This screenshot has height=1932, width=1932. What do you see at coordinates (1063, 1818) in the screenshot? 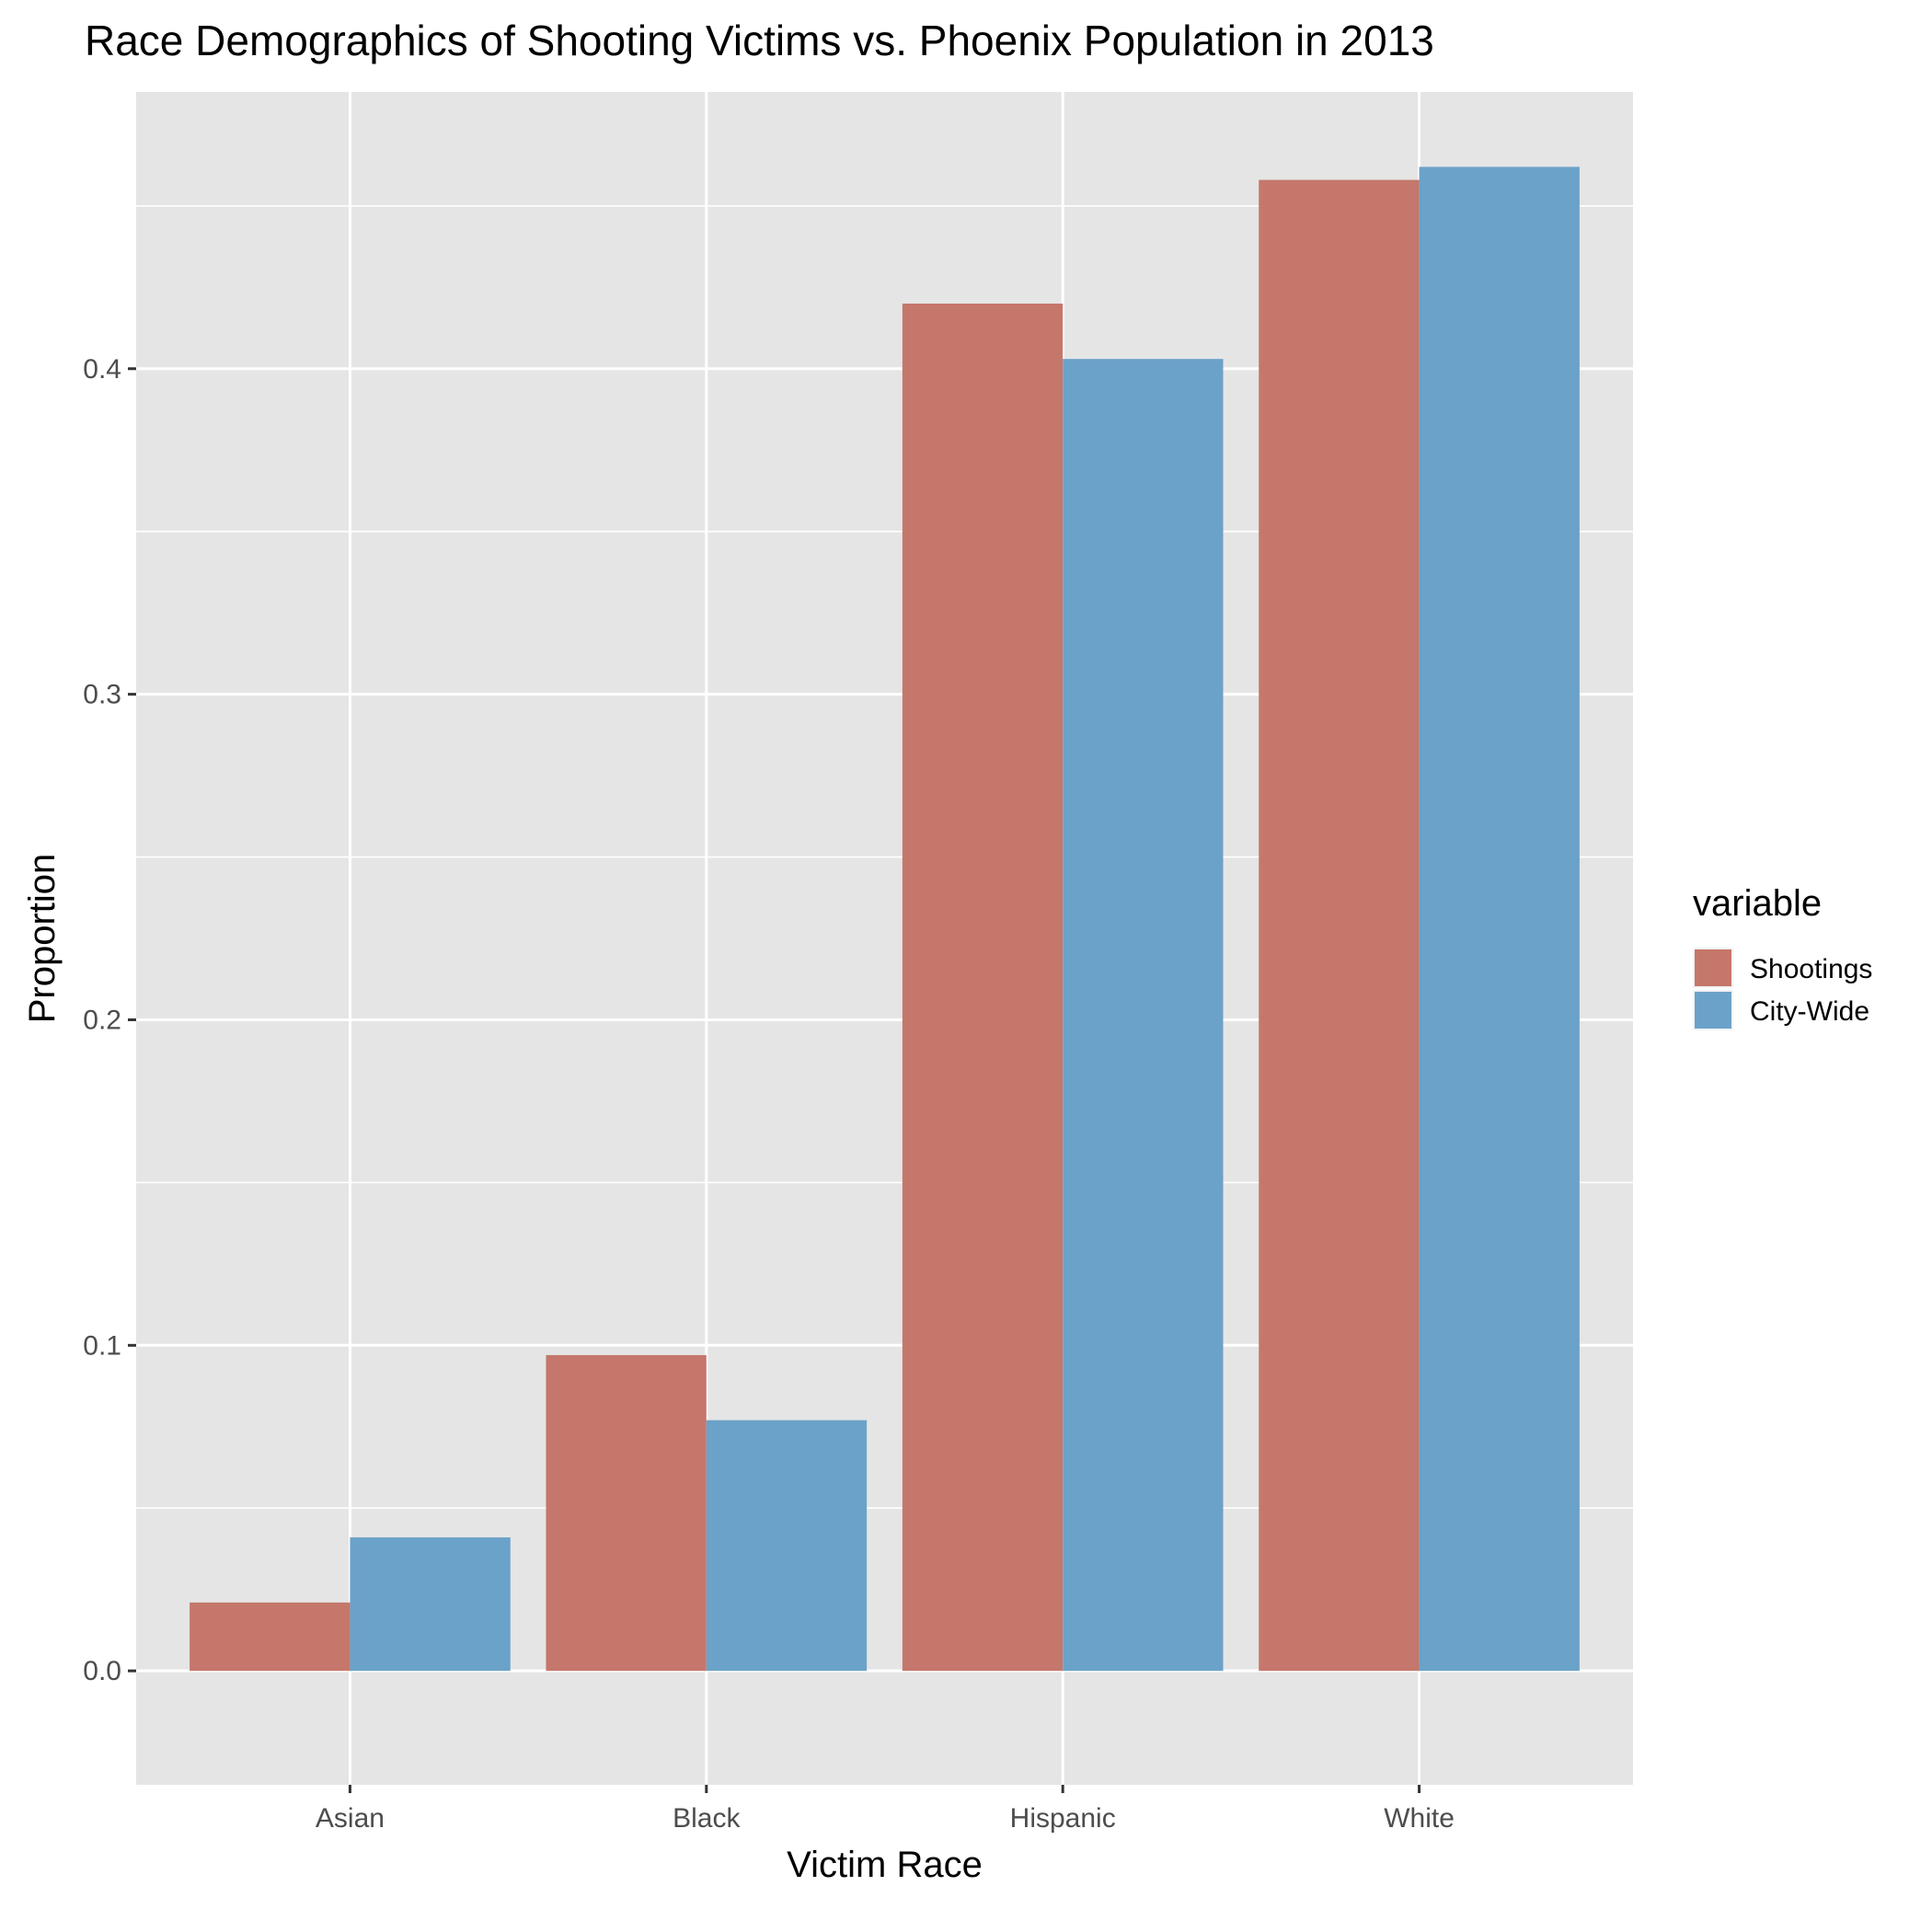
I see `x-tick-label: Hispanic` at bounding box center [1063, 1818].